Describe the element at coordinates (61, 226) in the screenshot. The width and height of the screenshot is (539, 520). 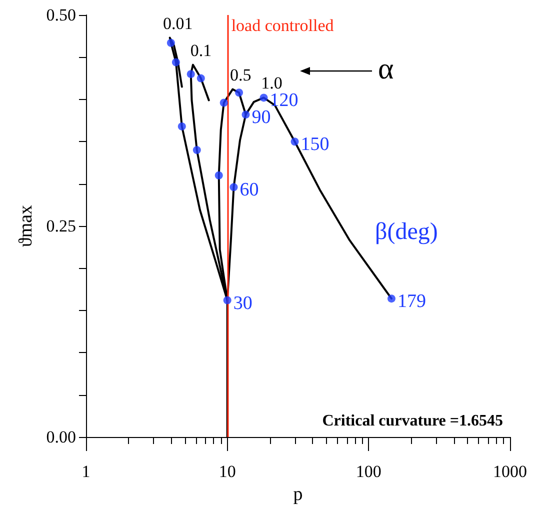
I see `y-tick-label: 0.25` at that location.